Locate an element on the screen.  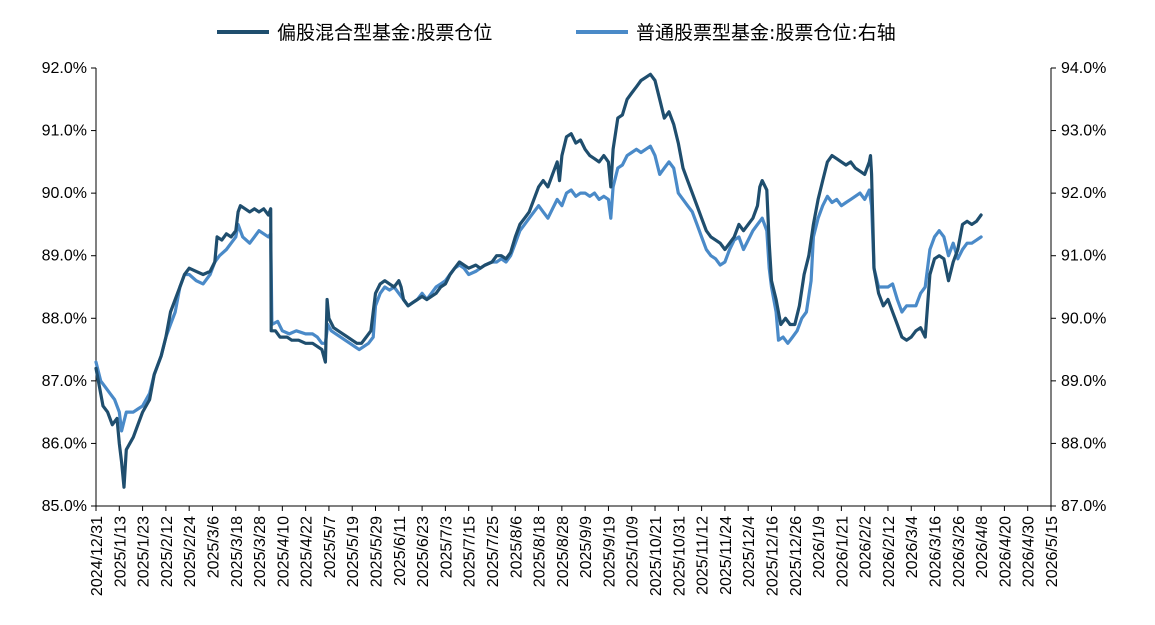
chart-legend: 偏股混合型基金:股票仓位 普通股票型基金:股票仓位:右轴 is located at coordinates (577, 33).